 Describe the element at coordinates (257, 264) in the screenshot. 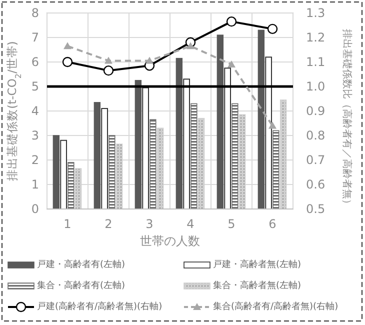

I see `legend-label: 戸建・高齢者無(左軸)` at that location.